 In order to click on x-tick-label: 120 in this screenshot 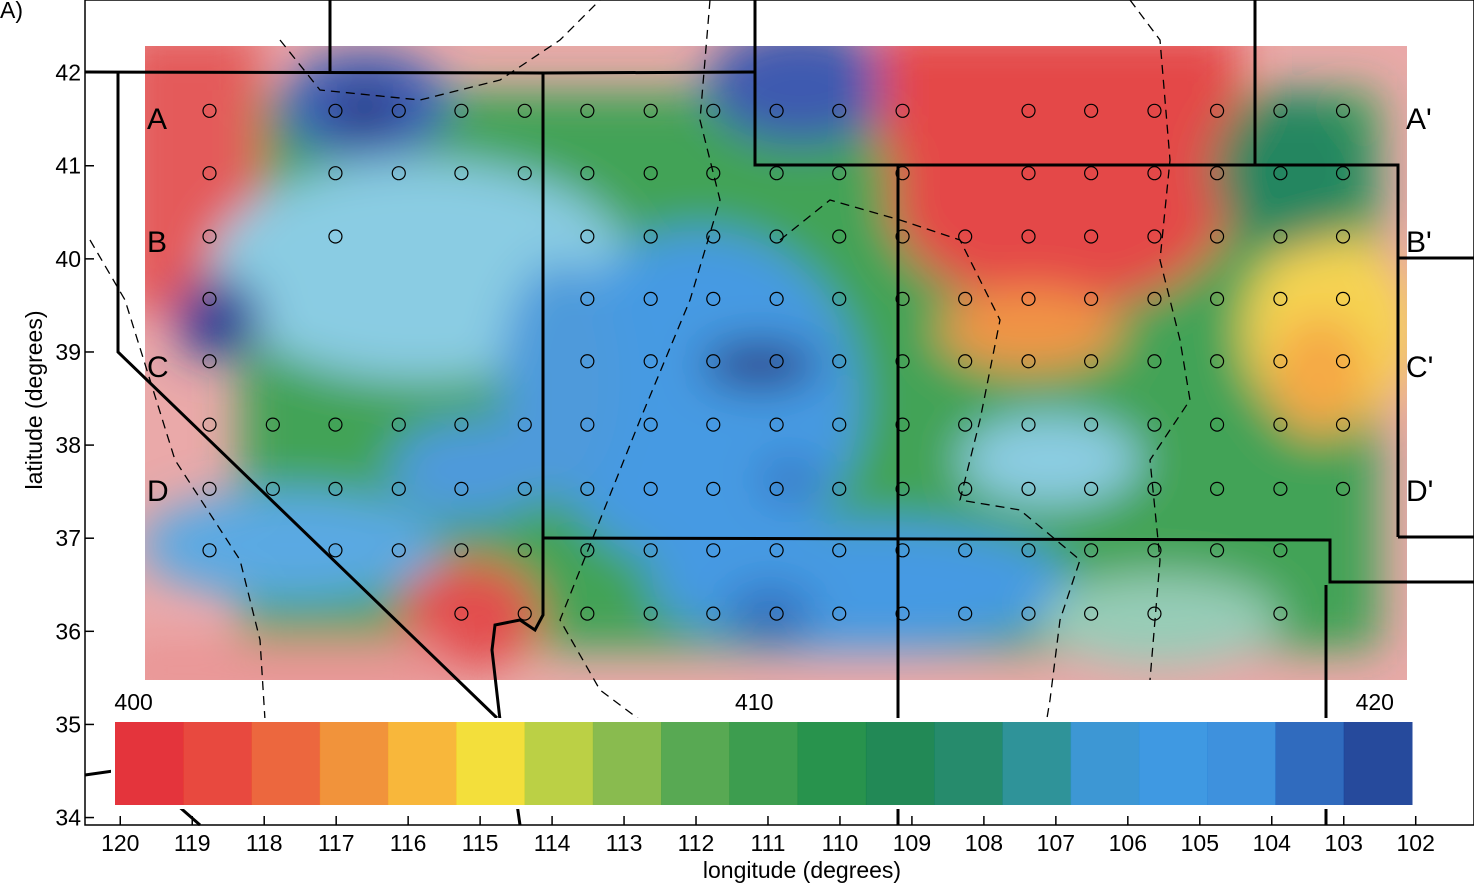, I will do `click(120, 843)`.